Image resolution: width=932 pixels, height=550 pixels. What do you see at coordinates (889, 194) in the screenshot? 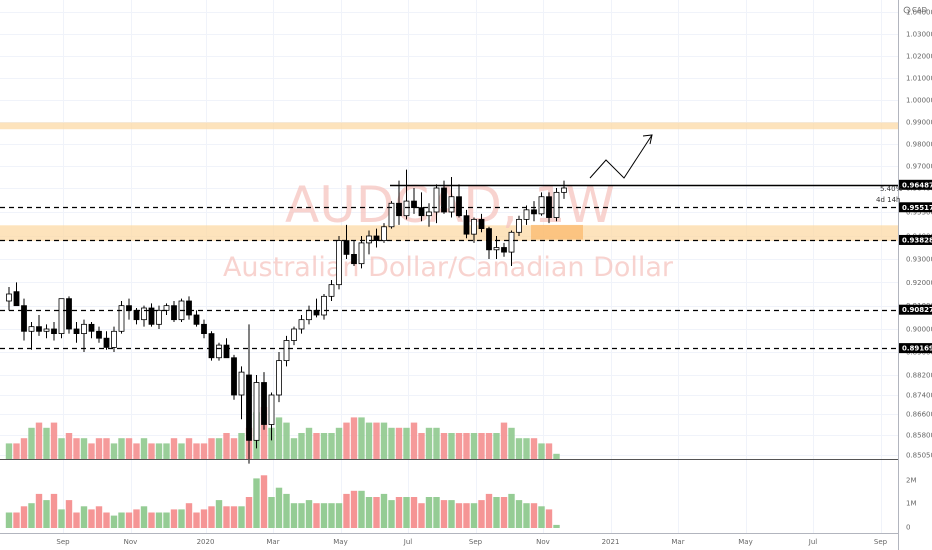
I see `chart-annotations: 5.40% 4d 14h` at bounding box center [889, 194].